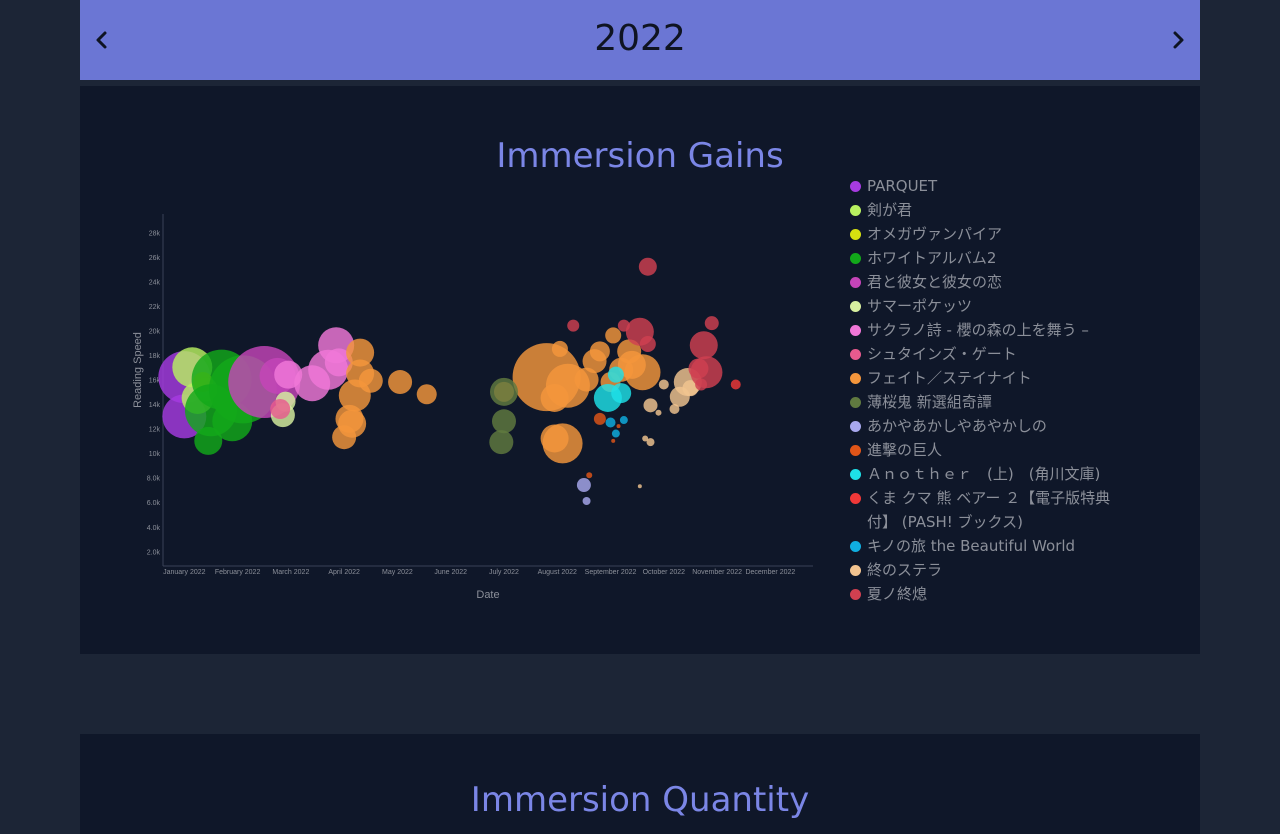 This screenshot has width=1280, height=834. I want to click on legend-label: 薄桜鬼 新選組奇譚, so click(929, 402).